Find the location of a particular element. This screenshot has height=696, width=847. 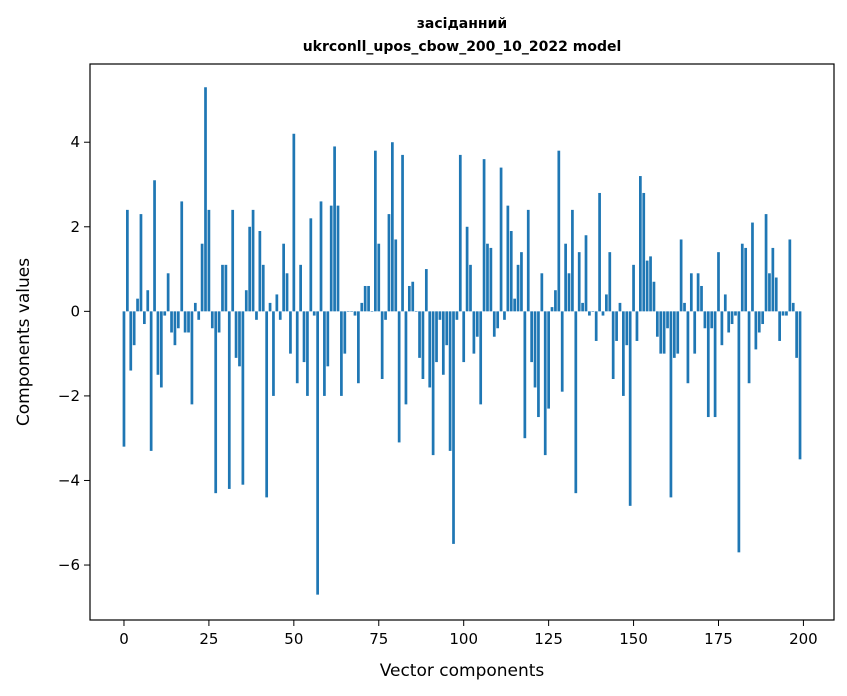

x-tick-label: 100 is located at coordinates (463, 639).